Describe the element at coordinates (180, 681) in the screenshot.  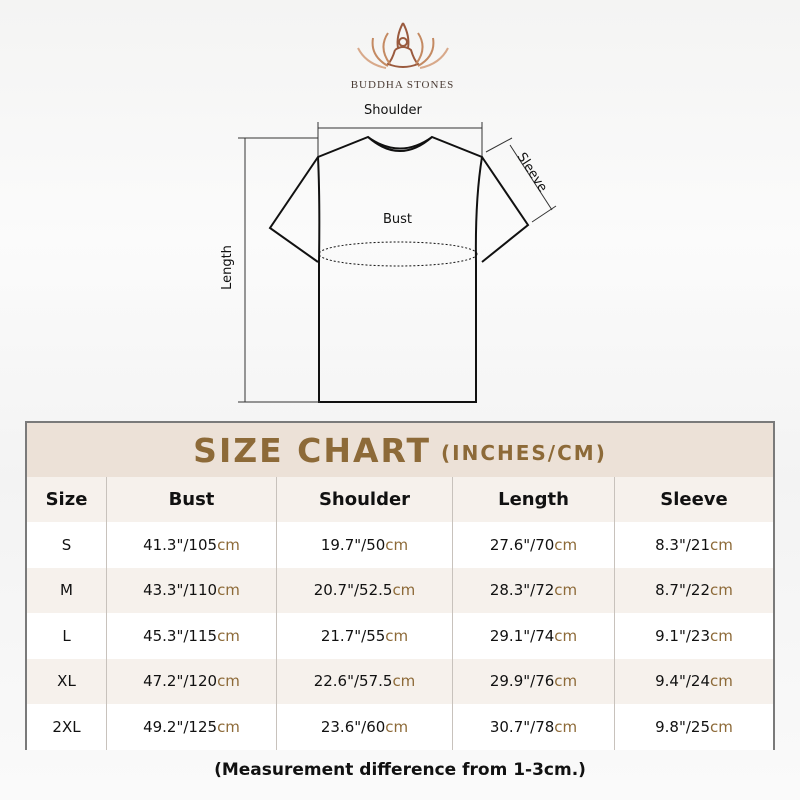
I see `bust-value: 47.2"/120` at that location.